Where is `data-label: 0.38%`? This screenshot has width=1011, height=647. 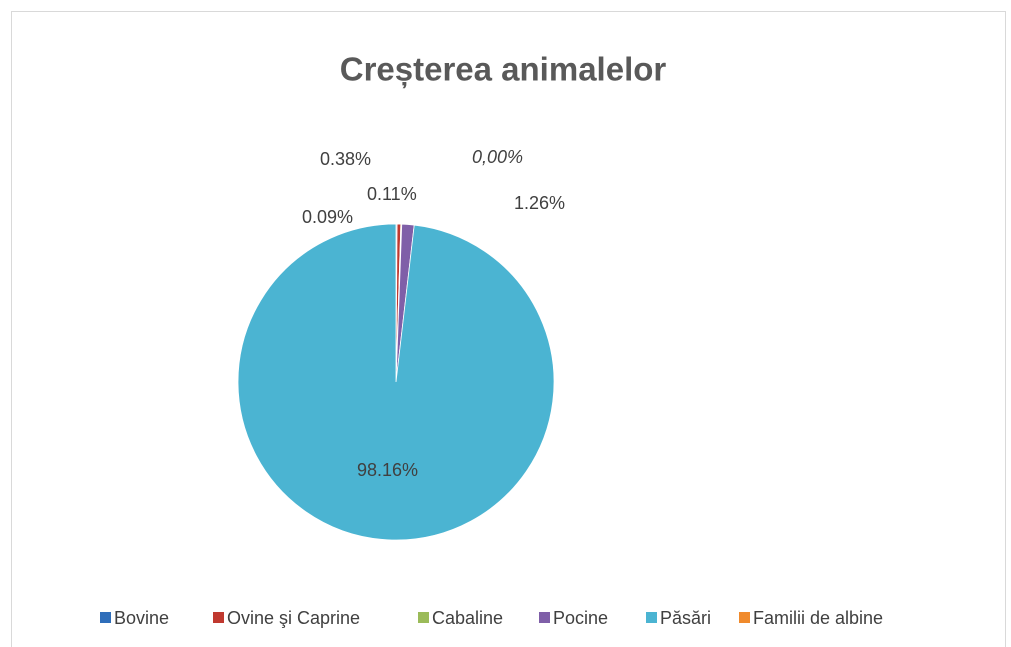 data-label: 0.38% is located at coordinates (345, 159).